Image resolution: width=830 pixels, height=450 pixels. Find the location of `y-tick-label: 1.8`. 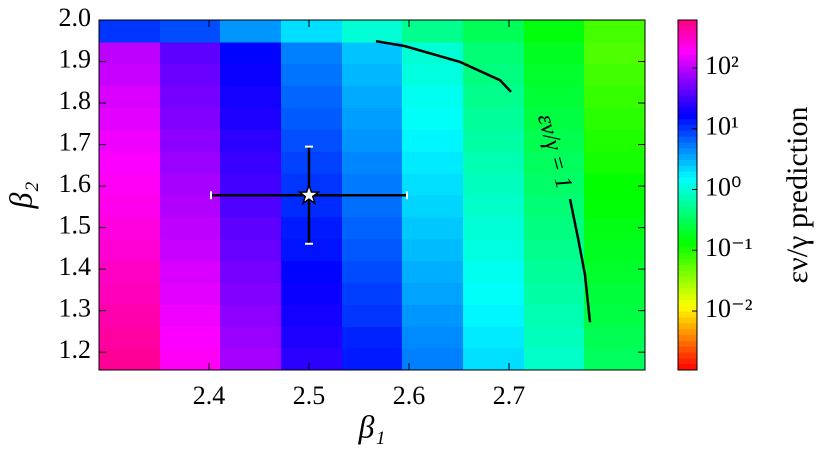

y-tick-label: 1.8 is located at coordinates (75, 100).